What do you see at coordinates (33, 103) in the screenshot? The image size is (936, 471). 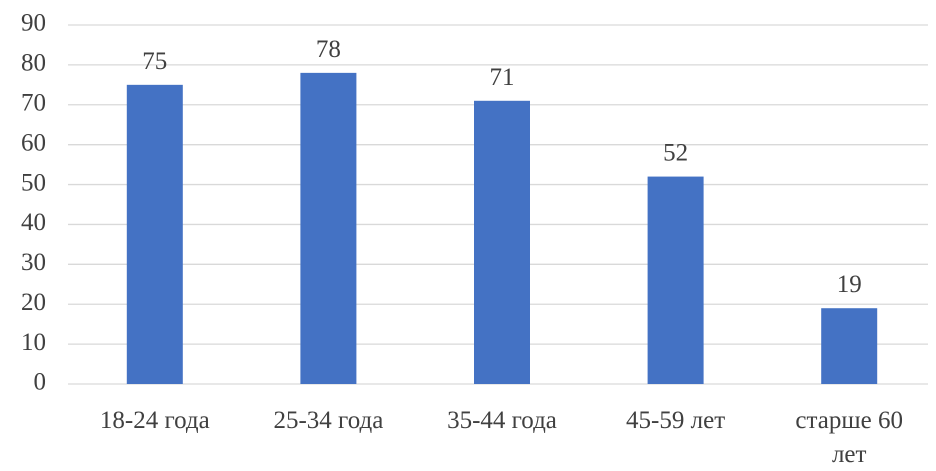 I see `y-tick-label: 70` at bounding box center [33, 103].